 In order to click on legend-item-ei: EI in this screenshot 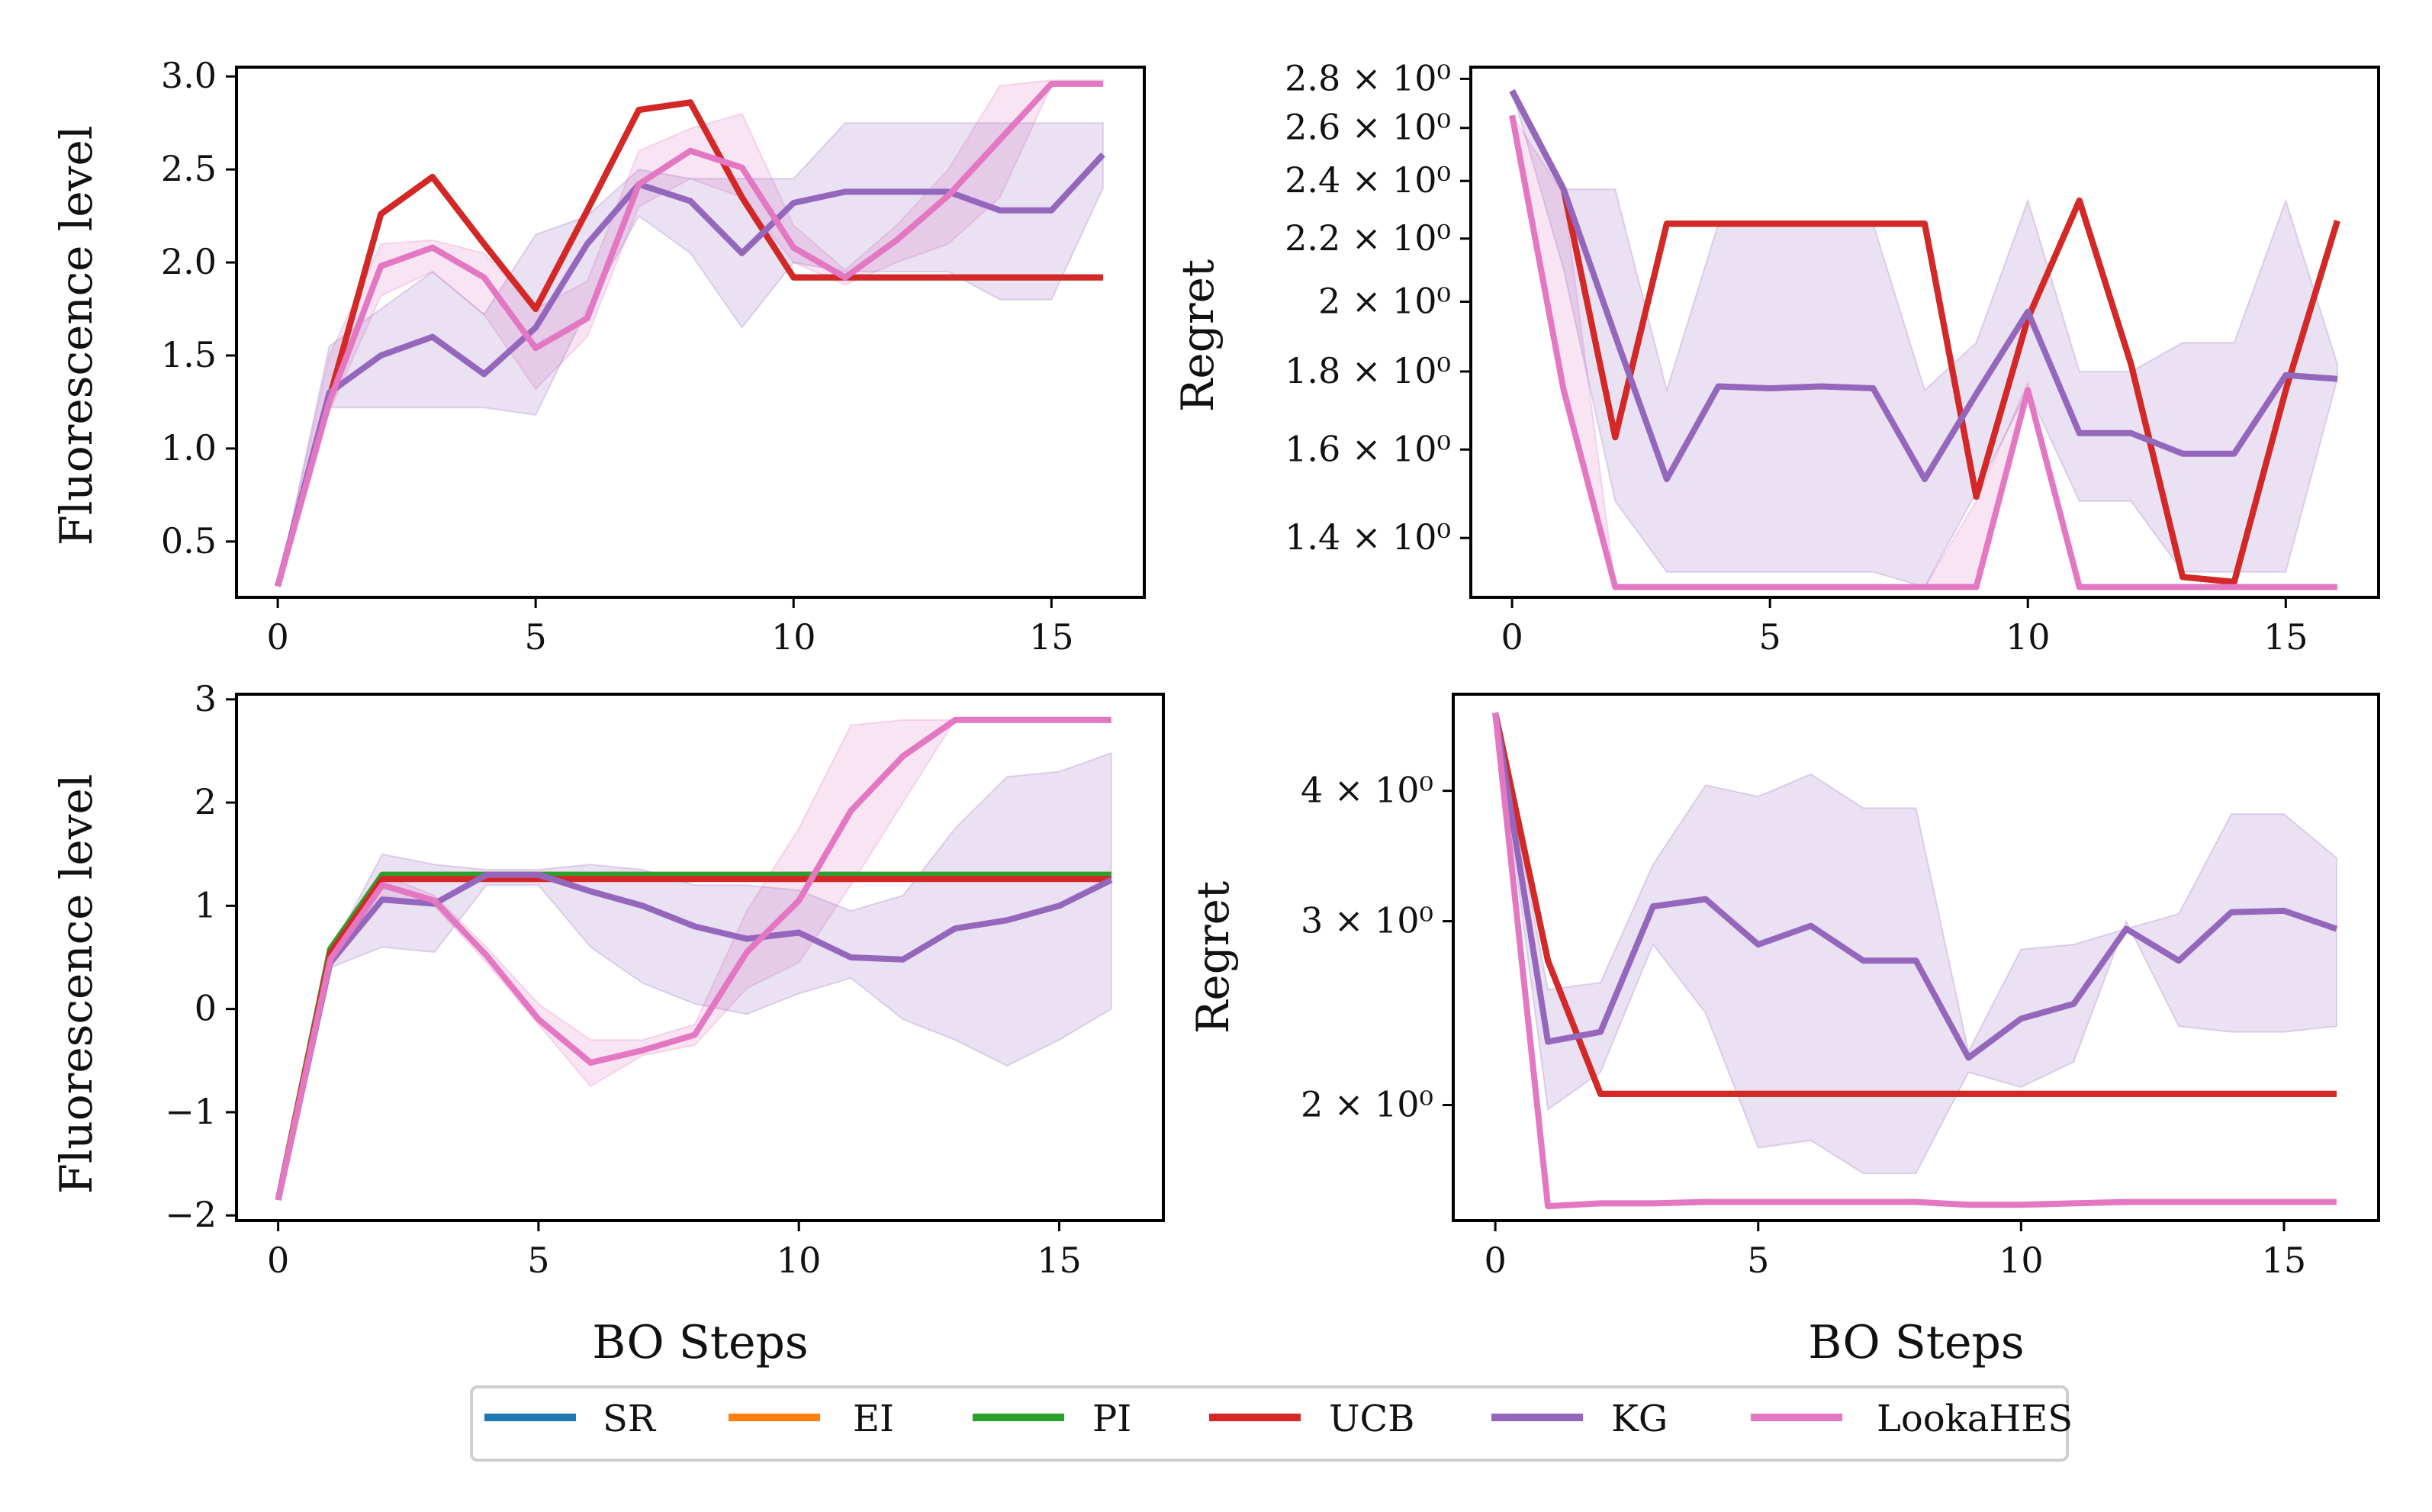, I will do `click(811, 1419)`.